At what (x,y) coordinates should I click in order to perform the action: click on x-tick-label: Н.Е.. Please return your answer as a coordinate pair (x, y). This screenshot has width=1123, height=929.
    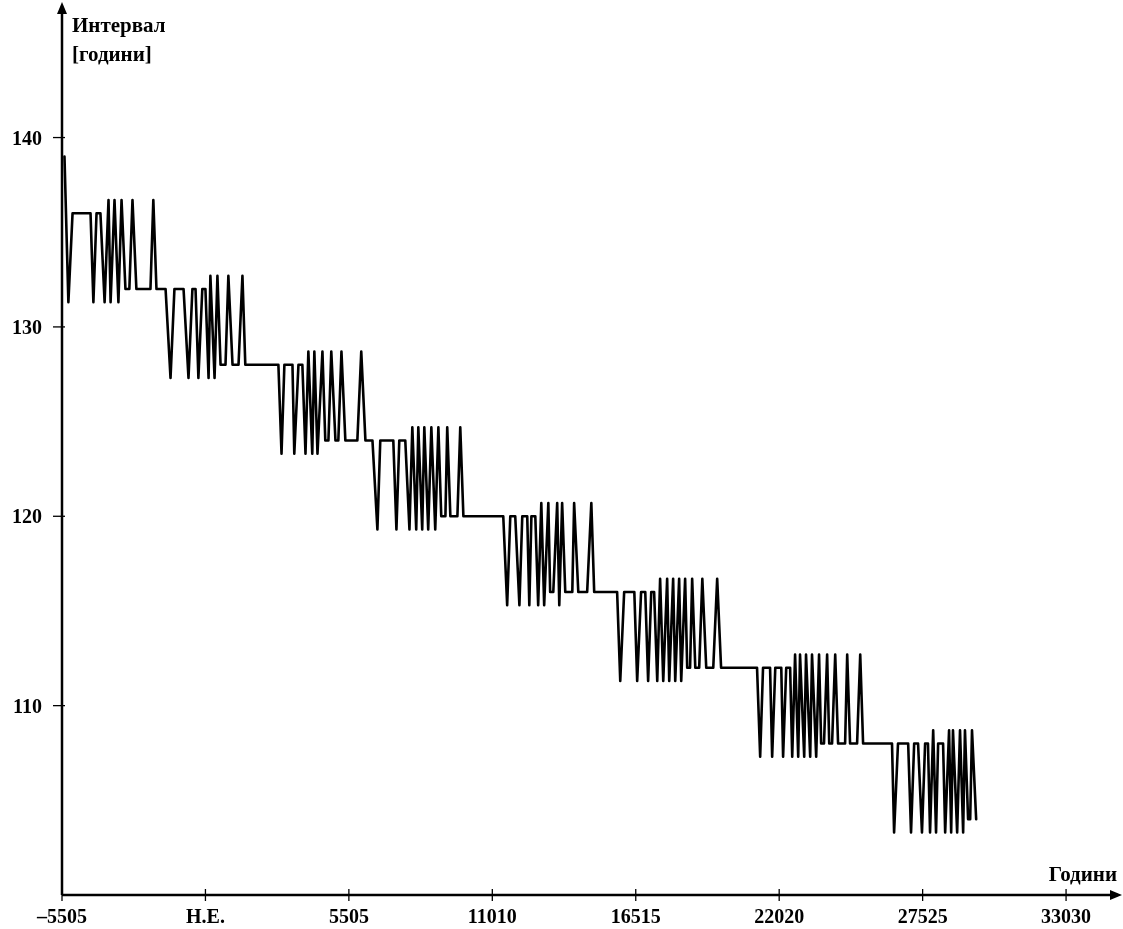
    Looking at the image, I should click on (205, 916).